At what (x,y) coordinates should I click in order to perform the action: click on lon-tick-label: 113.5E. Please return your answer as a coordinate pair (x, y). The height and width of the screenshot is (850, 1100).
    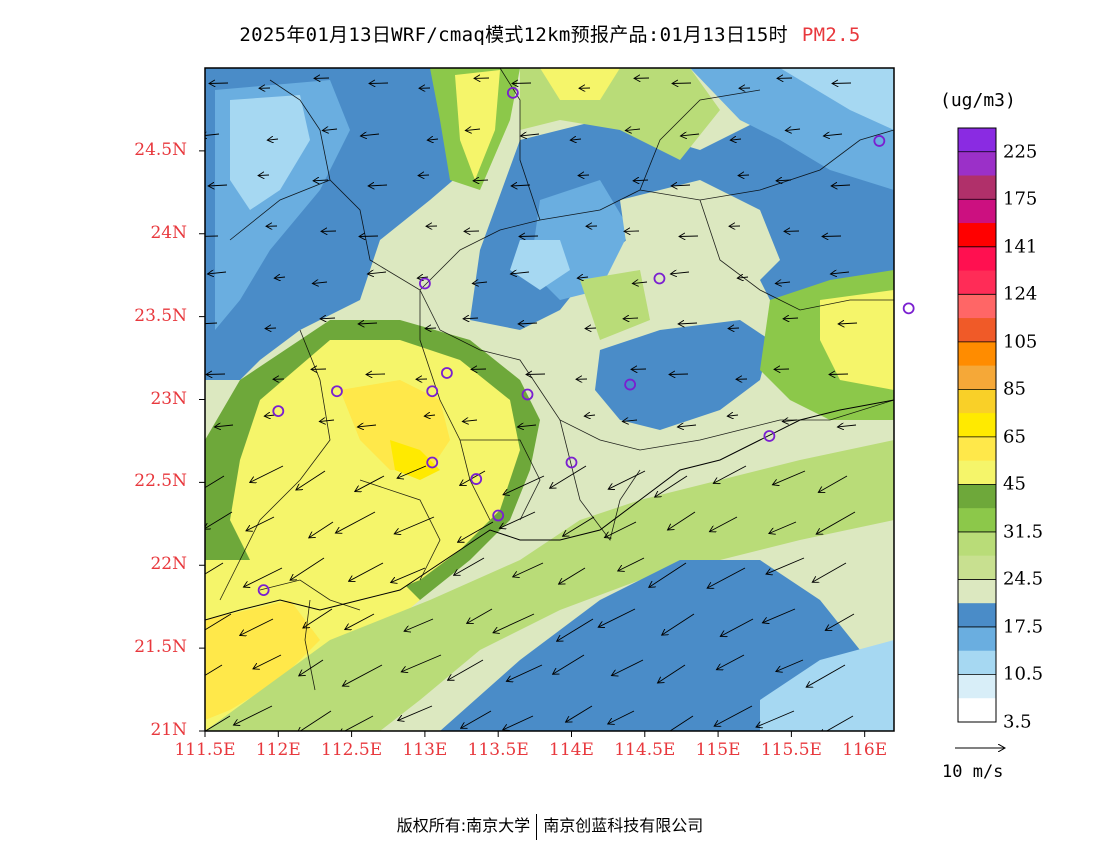
    Looking at the image, I should click on (498, 750).